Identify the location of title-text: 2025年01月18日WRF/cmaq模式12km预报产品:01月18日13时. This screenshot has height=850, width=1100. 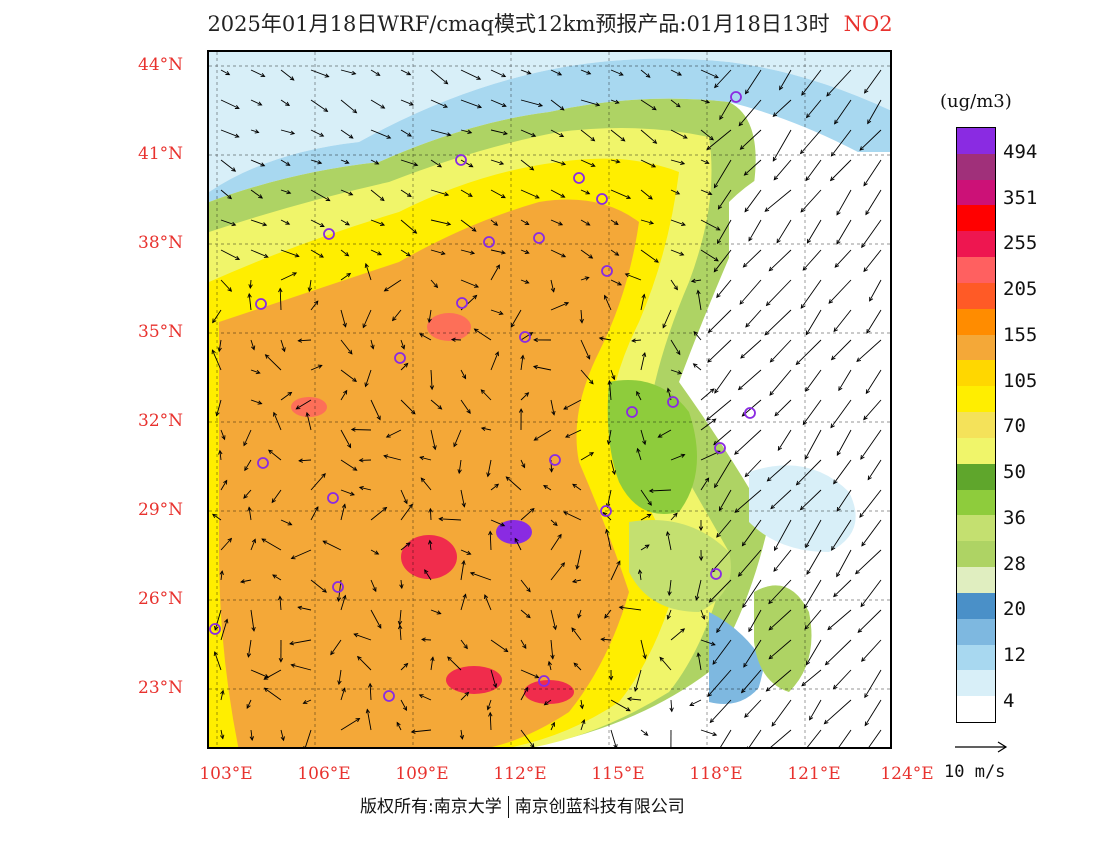
(518, 24).